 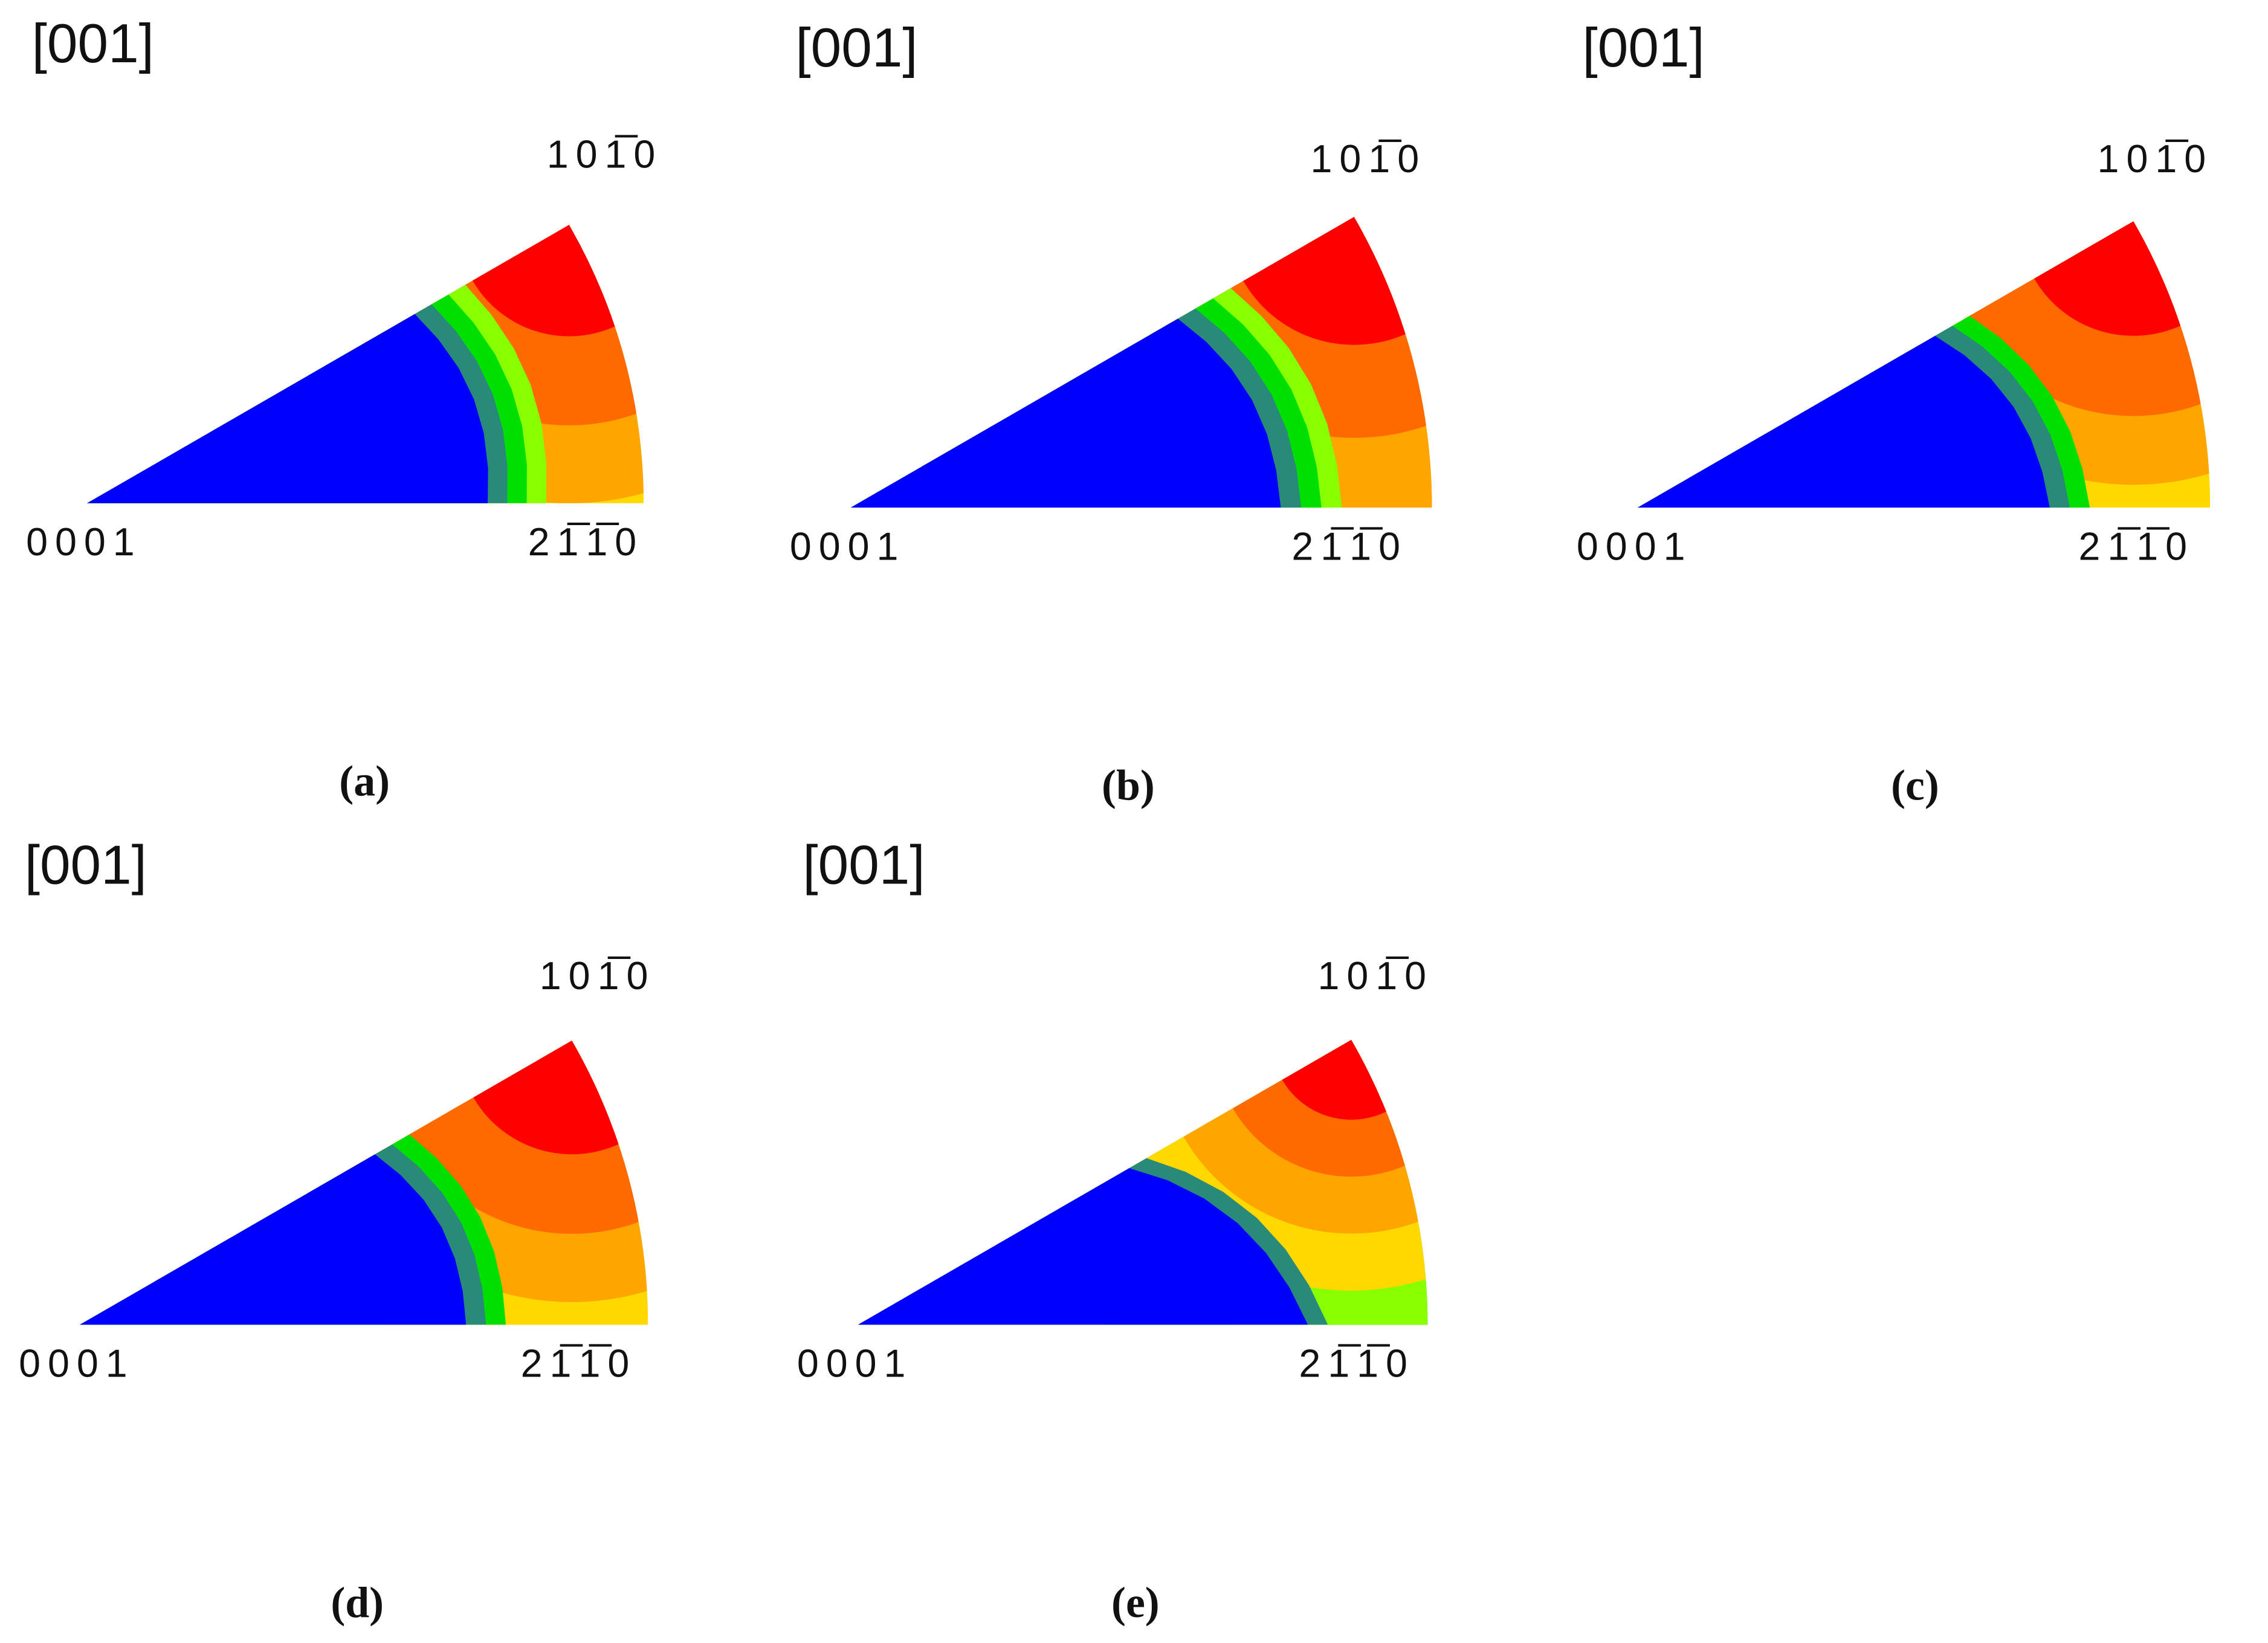 I want to click on pole-figure: [001] 101̅0 0001 21̅1̅0 (e), so click(x=1115, y=1230).